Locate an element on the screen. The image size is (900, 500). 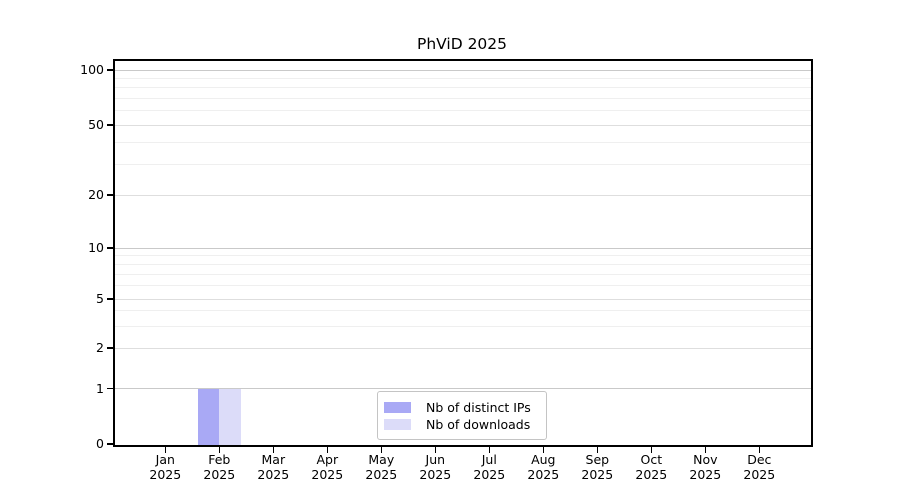
legend: Nb of distinct IPs Nb of downloads is located at coordinates (462, 415).